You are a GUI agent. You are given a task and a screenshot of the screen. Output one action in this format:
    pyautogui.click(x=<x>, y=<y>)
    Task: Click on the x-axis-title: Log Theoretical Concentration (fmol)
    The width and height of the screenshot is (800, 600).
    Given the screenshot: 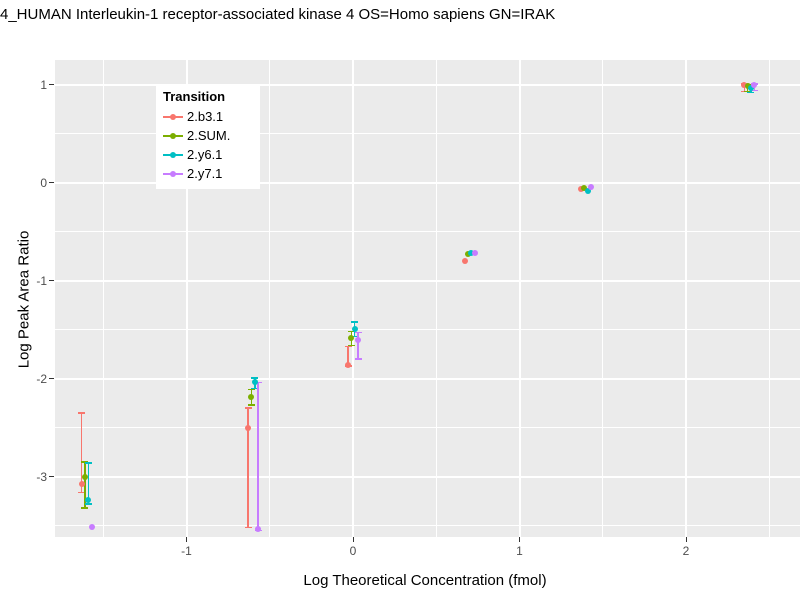 What is the action you would take?
    pyautogui.click(x=425, y=580)
    